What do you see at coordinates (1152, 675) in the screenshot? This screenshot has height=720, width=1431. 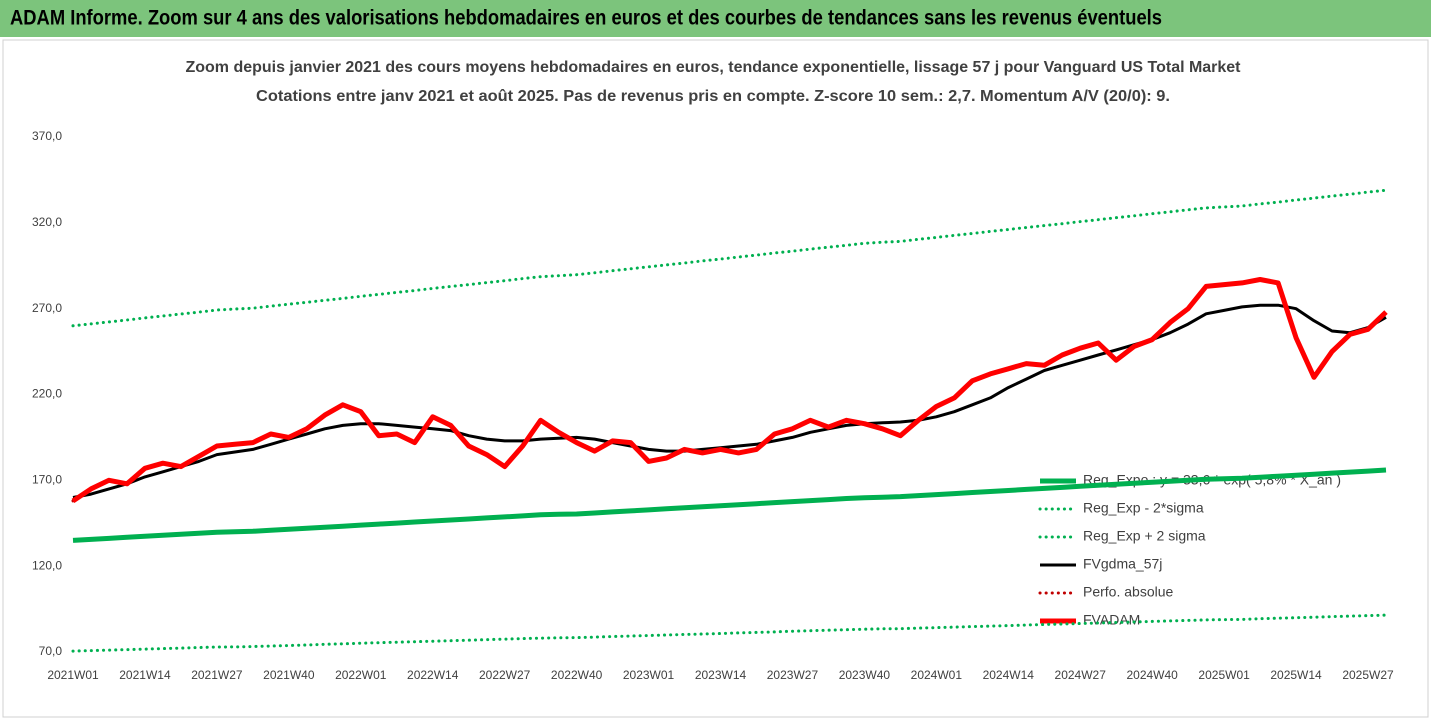 I see `x-tick-label: 2024W40` at bounding box center [1152, 675].